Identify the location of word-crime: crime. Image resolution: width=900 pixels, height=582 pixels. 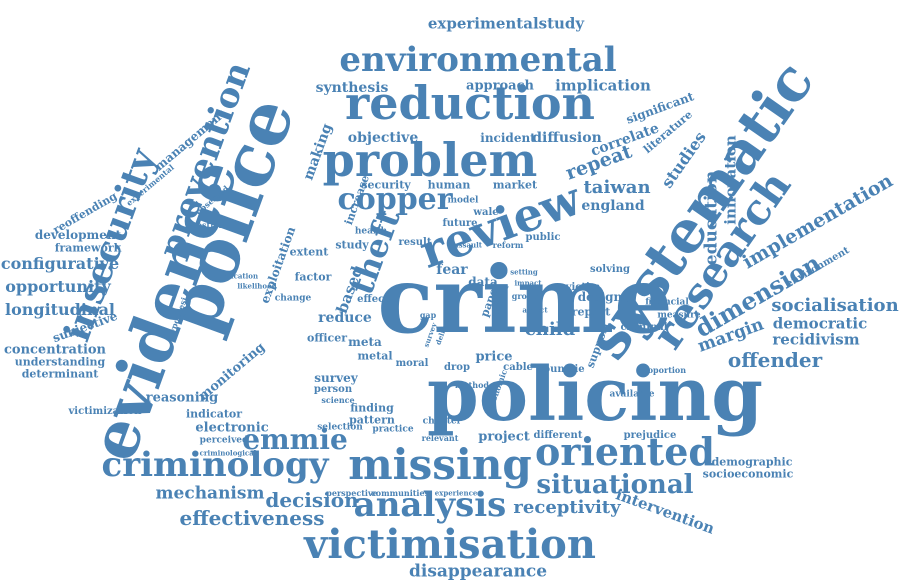
(525, 300).